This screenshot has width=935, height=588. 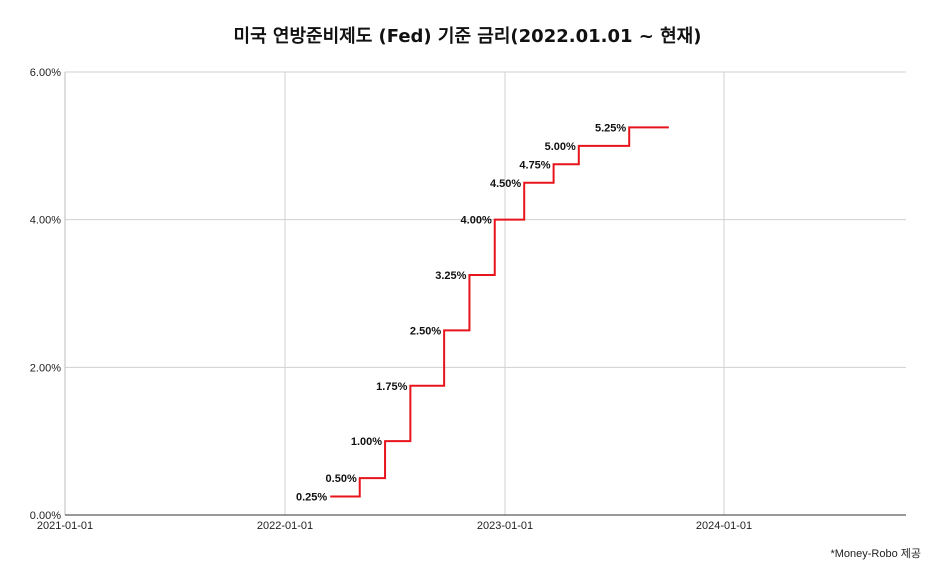 What do you see at coordinates (875, 554) in the screenshot?
I see `chart-credit: *Money-Robo 제공` at bounding box center [875, 554].